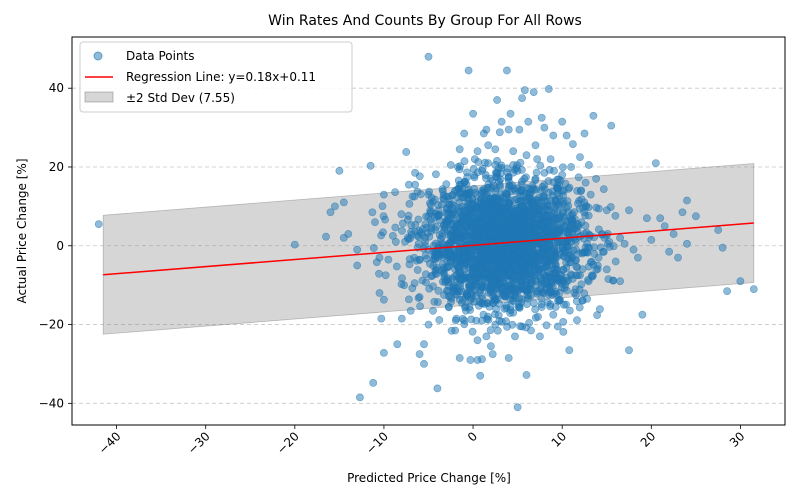  What do you see at coordinates (160, 56) in the screenshot?
I see `legend-label-data-points: Data Points` at bounding box center [160, 56].